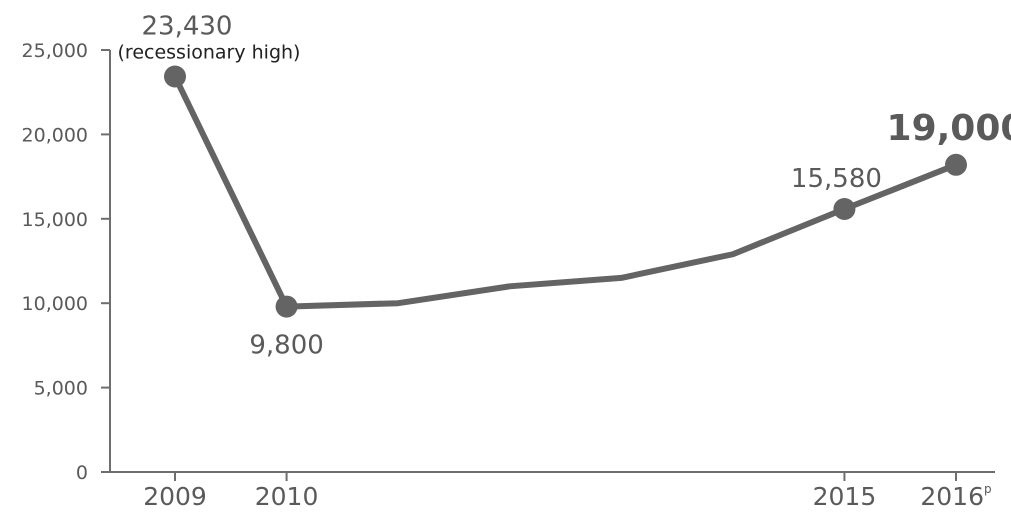 The width and height of the screenshot is (1011, 512). Describe the element at coordinates (286, 346) in the screenshot. I see `data-label-2010: 9,800` at that location.